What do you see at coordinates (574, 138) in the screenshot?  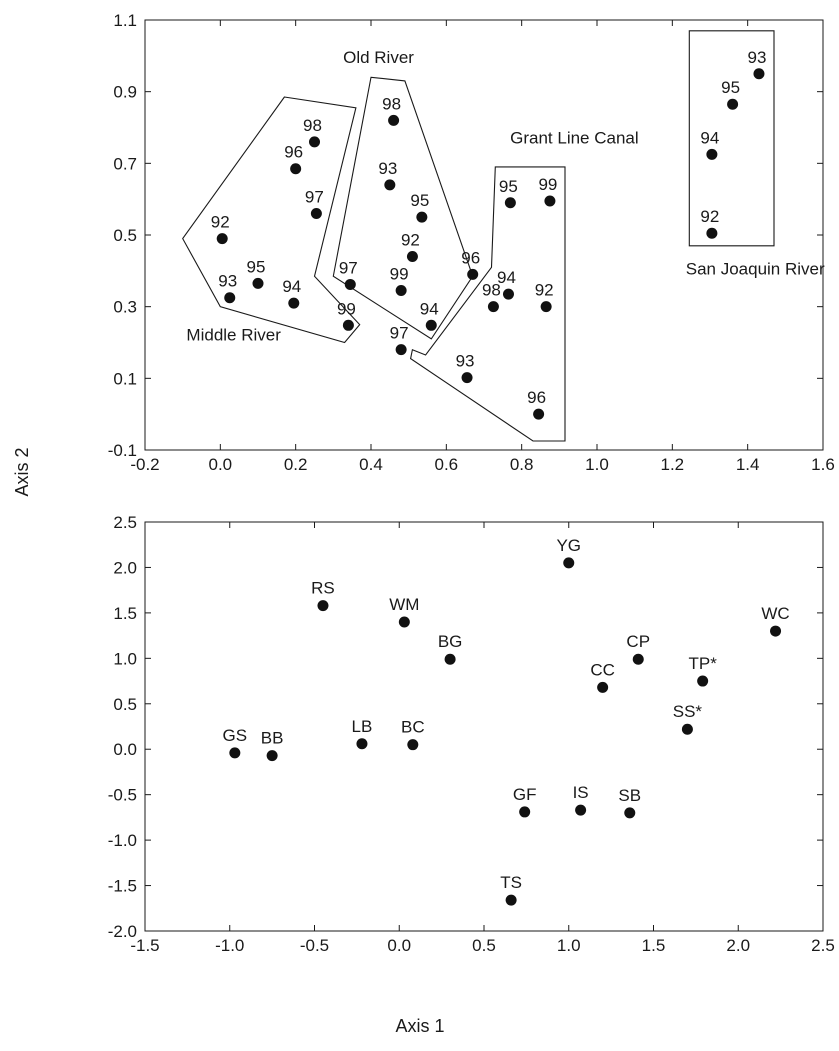 I see `group-label-grant-line-canal: Grant Line Canal` at bounding box center [574, 138].